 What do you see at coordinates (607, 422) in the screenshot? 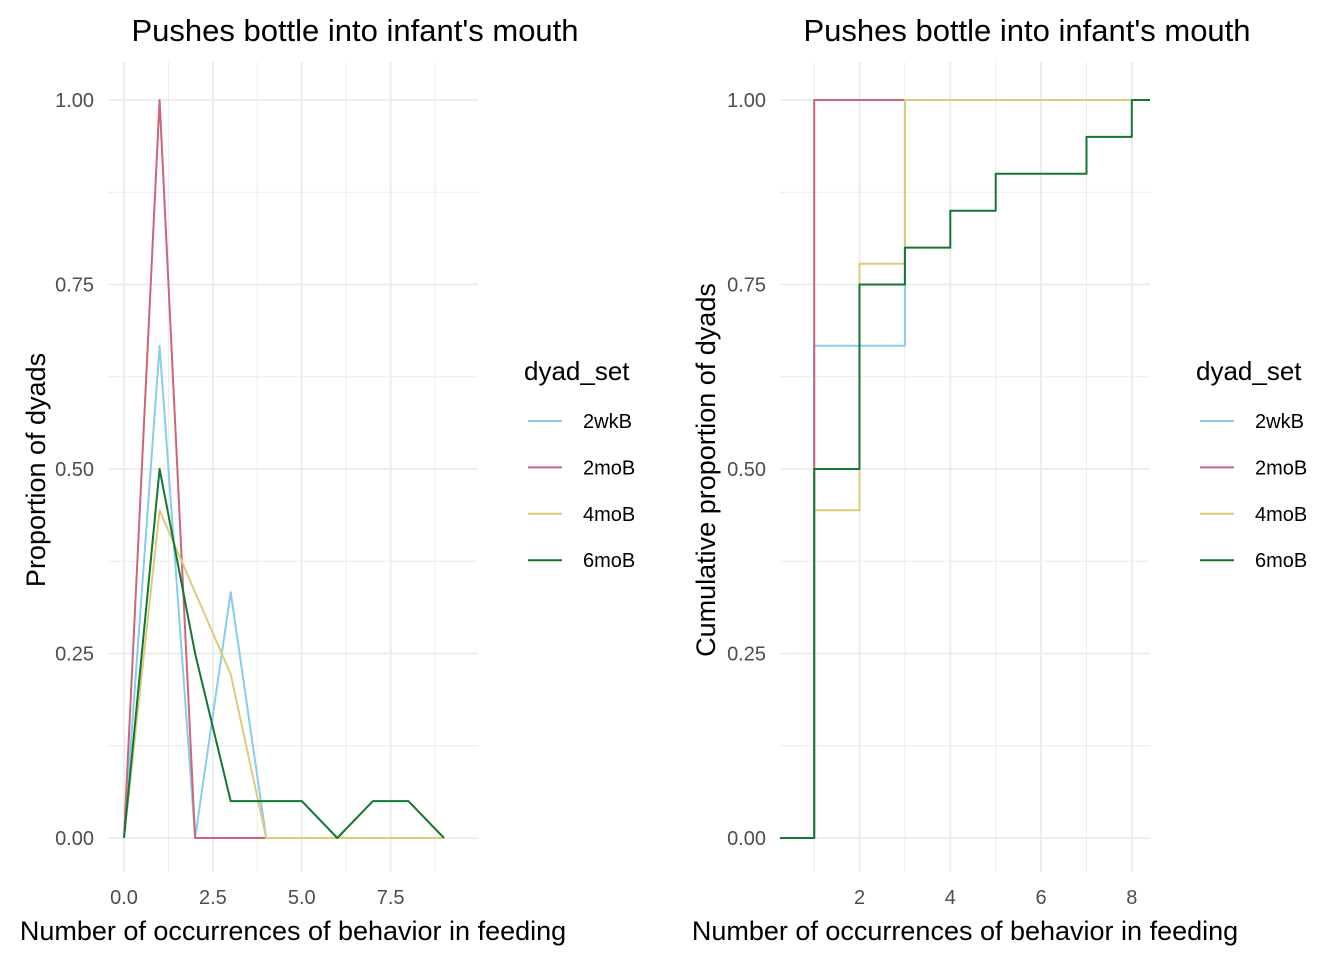
I see `panel1-legend-label-2wkB: 2wkB` at bounding box center [607, 422].